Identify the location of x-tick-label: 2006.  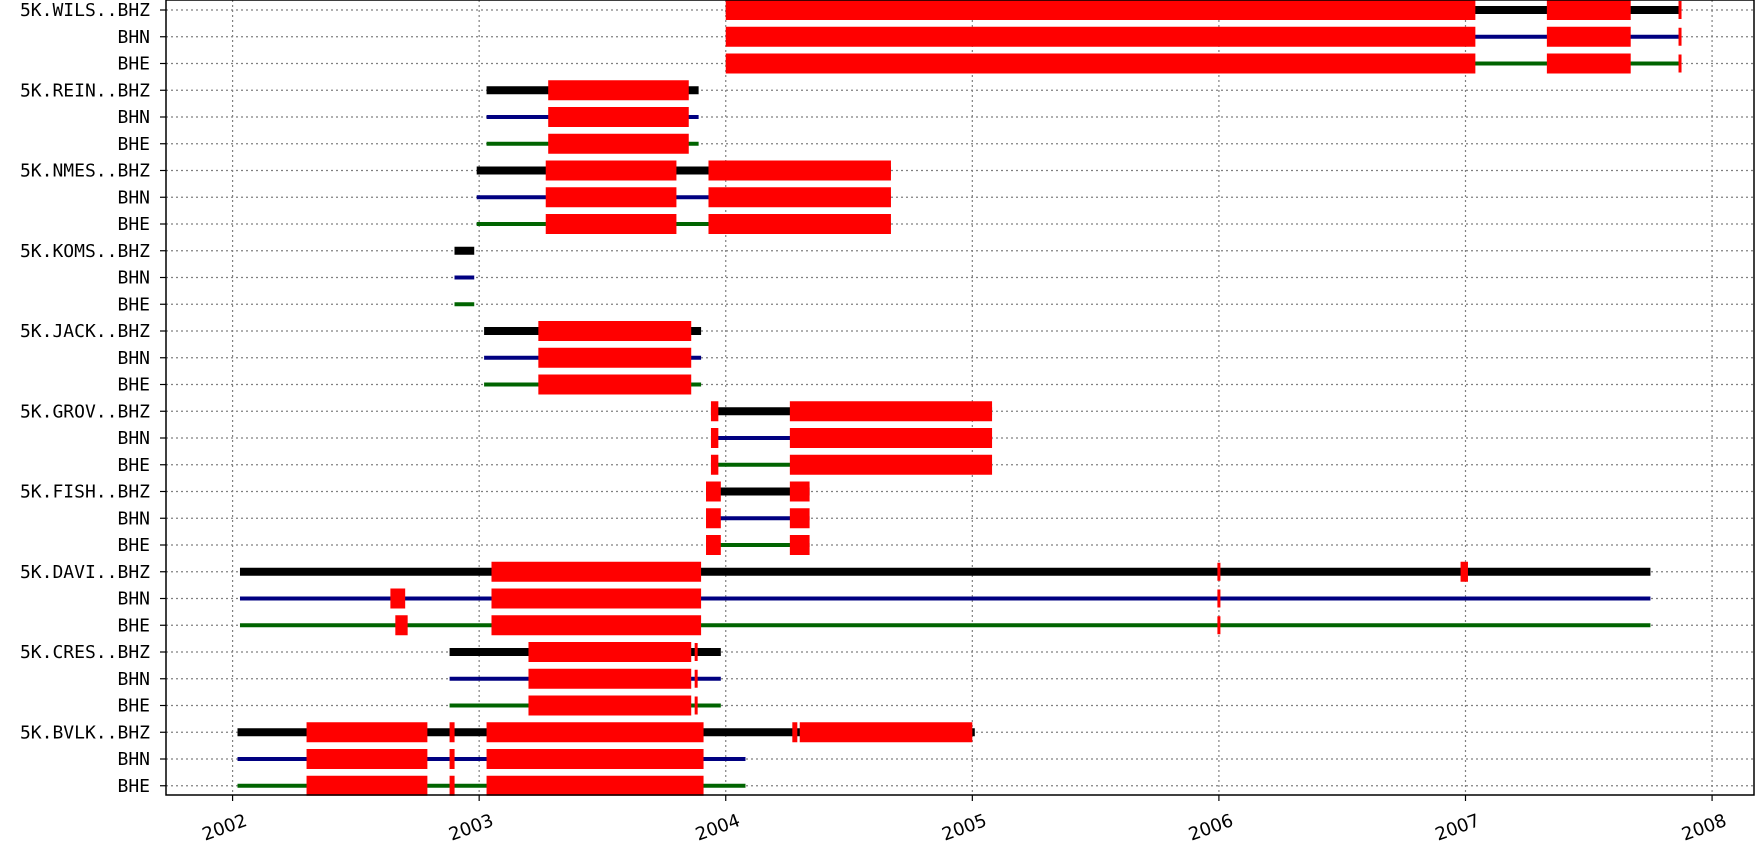
(1211, 827).